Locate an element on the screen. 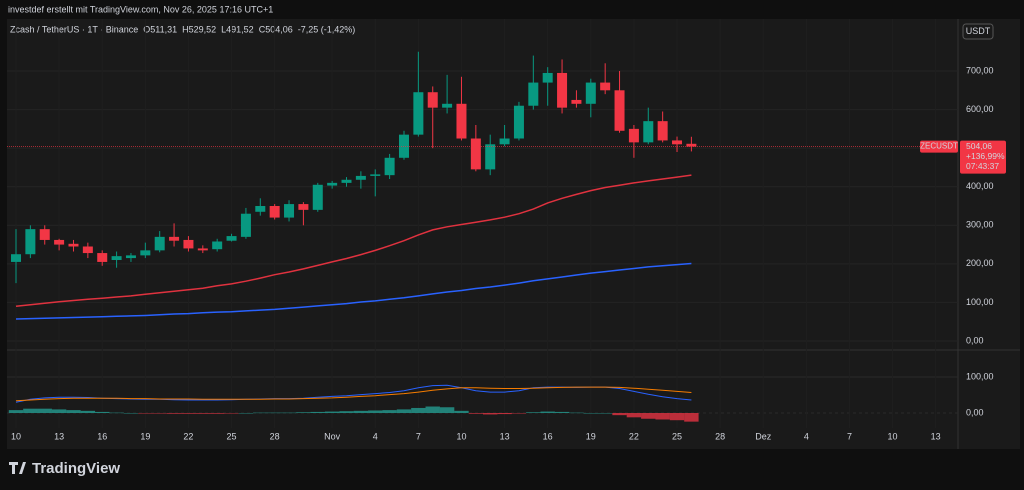  osc-y-tick-label: 0,00 is located at coordinates (975, 412).